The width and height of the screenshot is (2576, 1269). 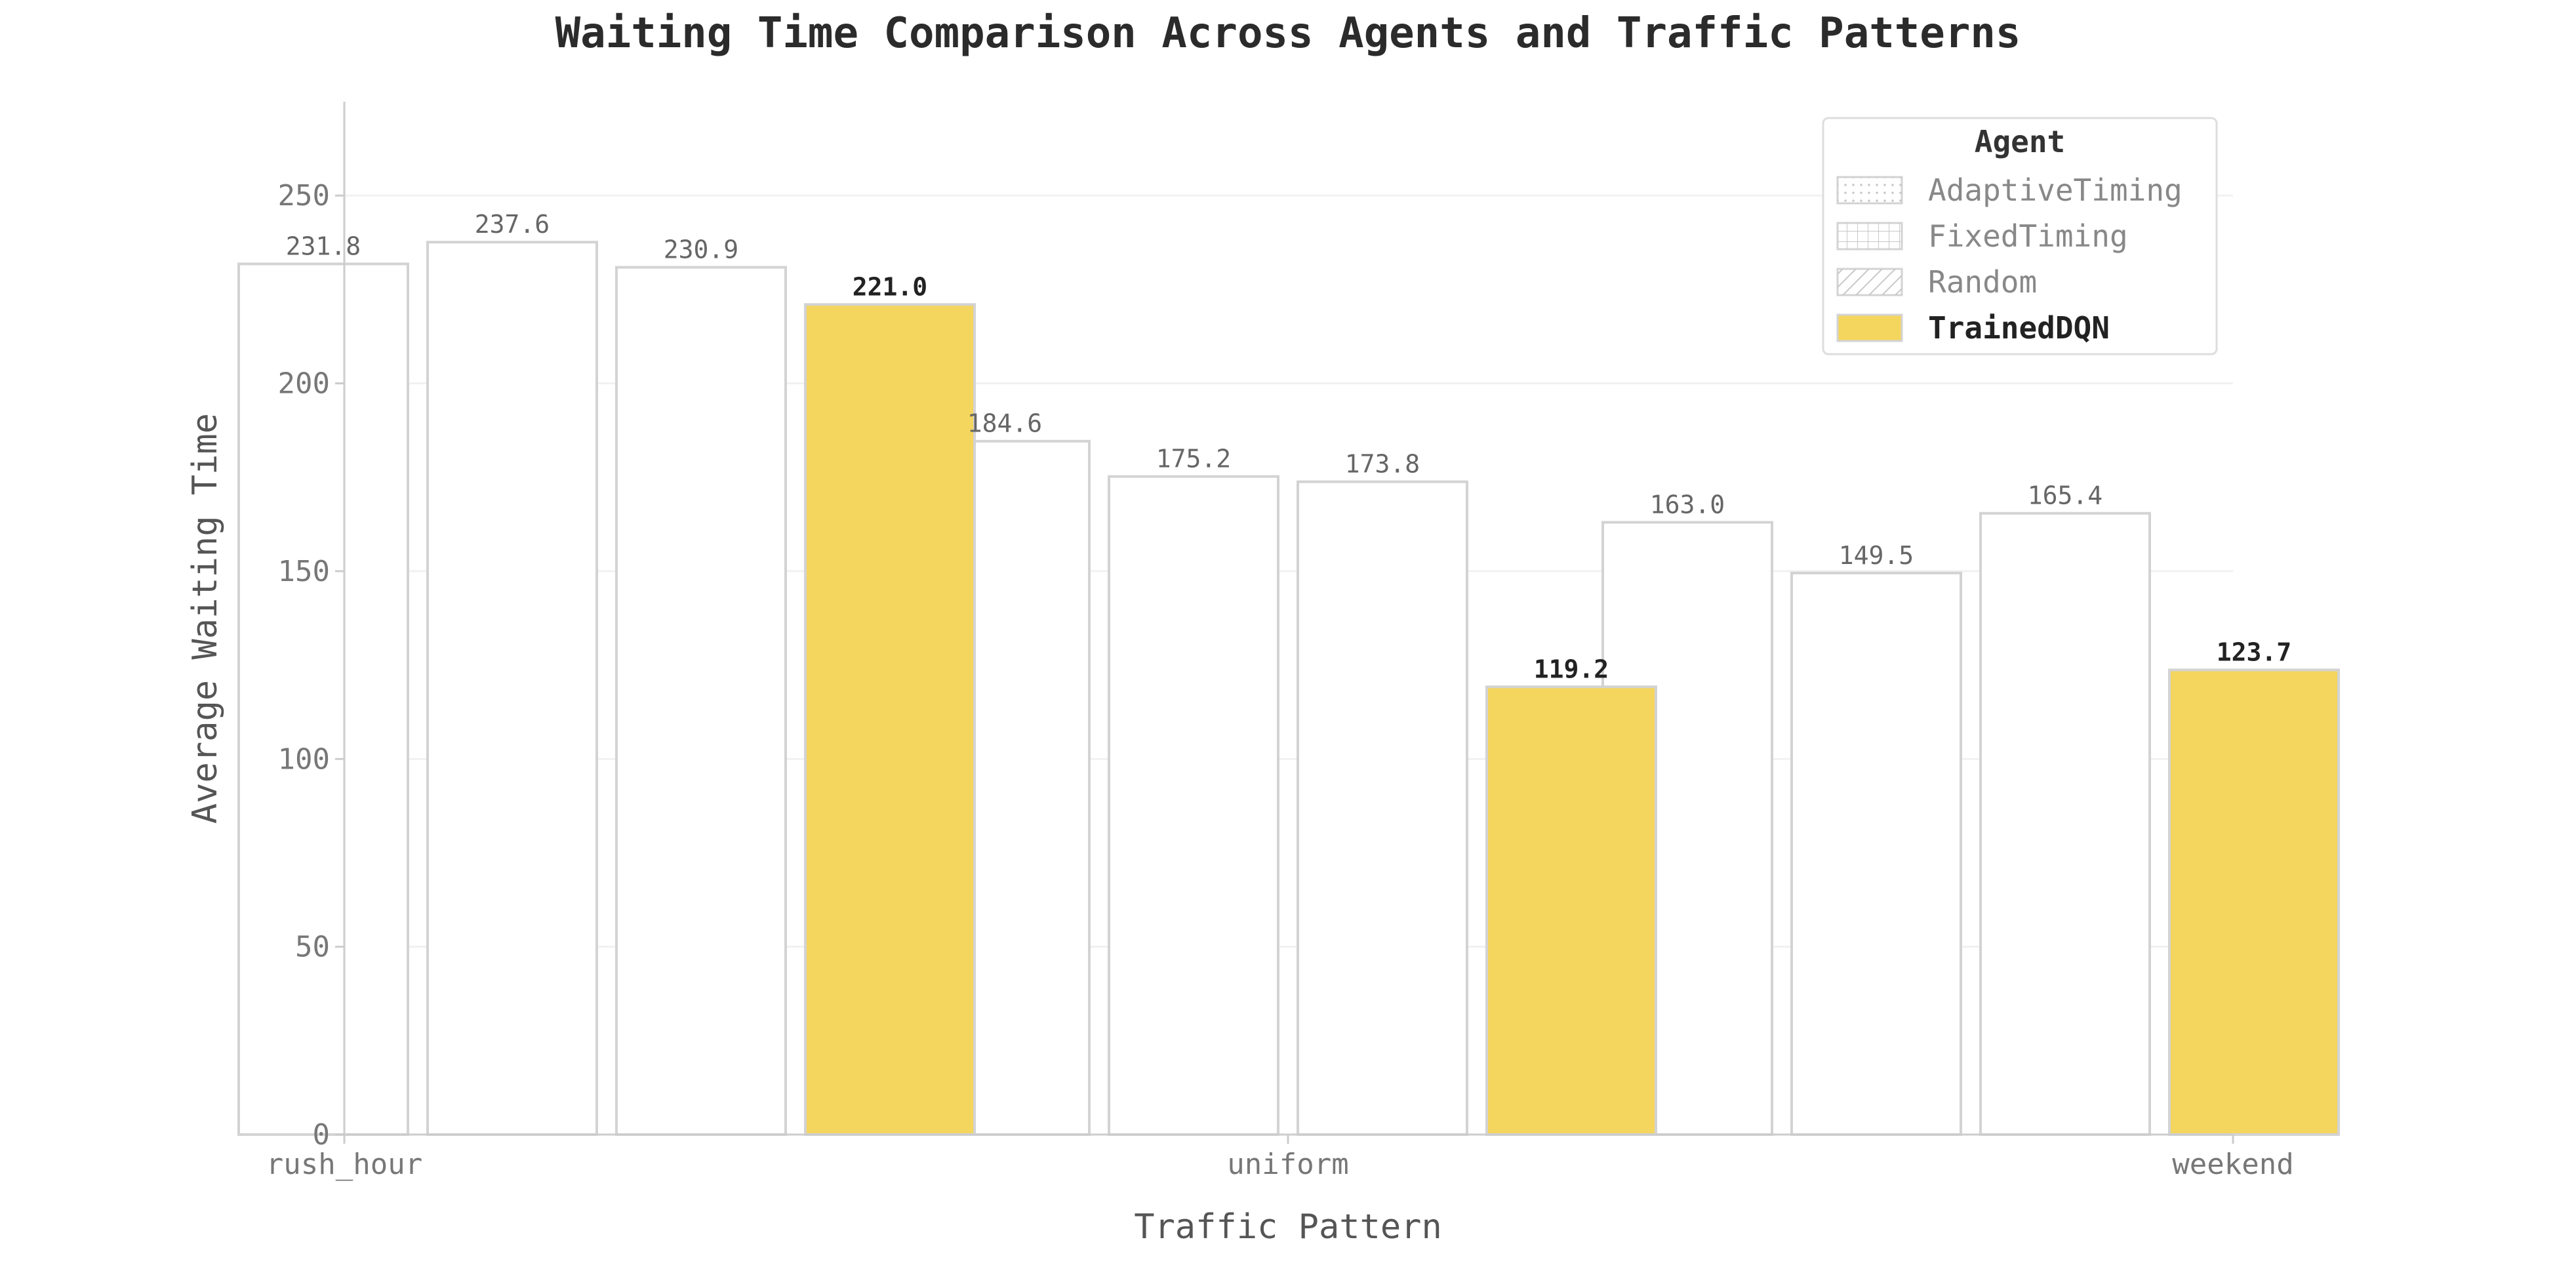 What do you see at coordinates (1687, 504) in the screenshot?
I see `bar-value-label: 163.0` at bounding box center [1687, 504].